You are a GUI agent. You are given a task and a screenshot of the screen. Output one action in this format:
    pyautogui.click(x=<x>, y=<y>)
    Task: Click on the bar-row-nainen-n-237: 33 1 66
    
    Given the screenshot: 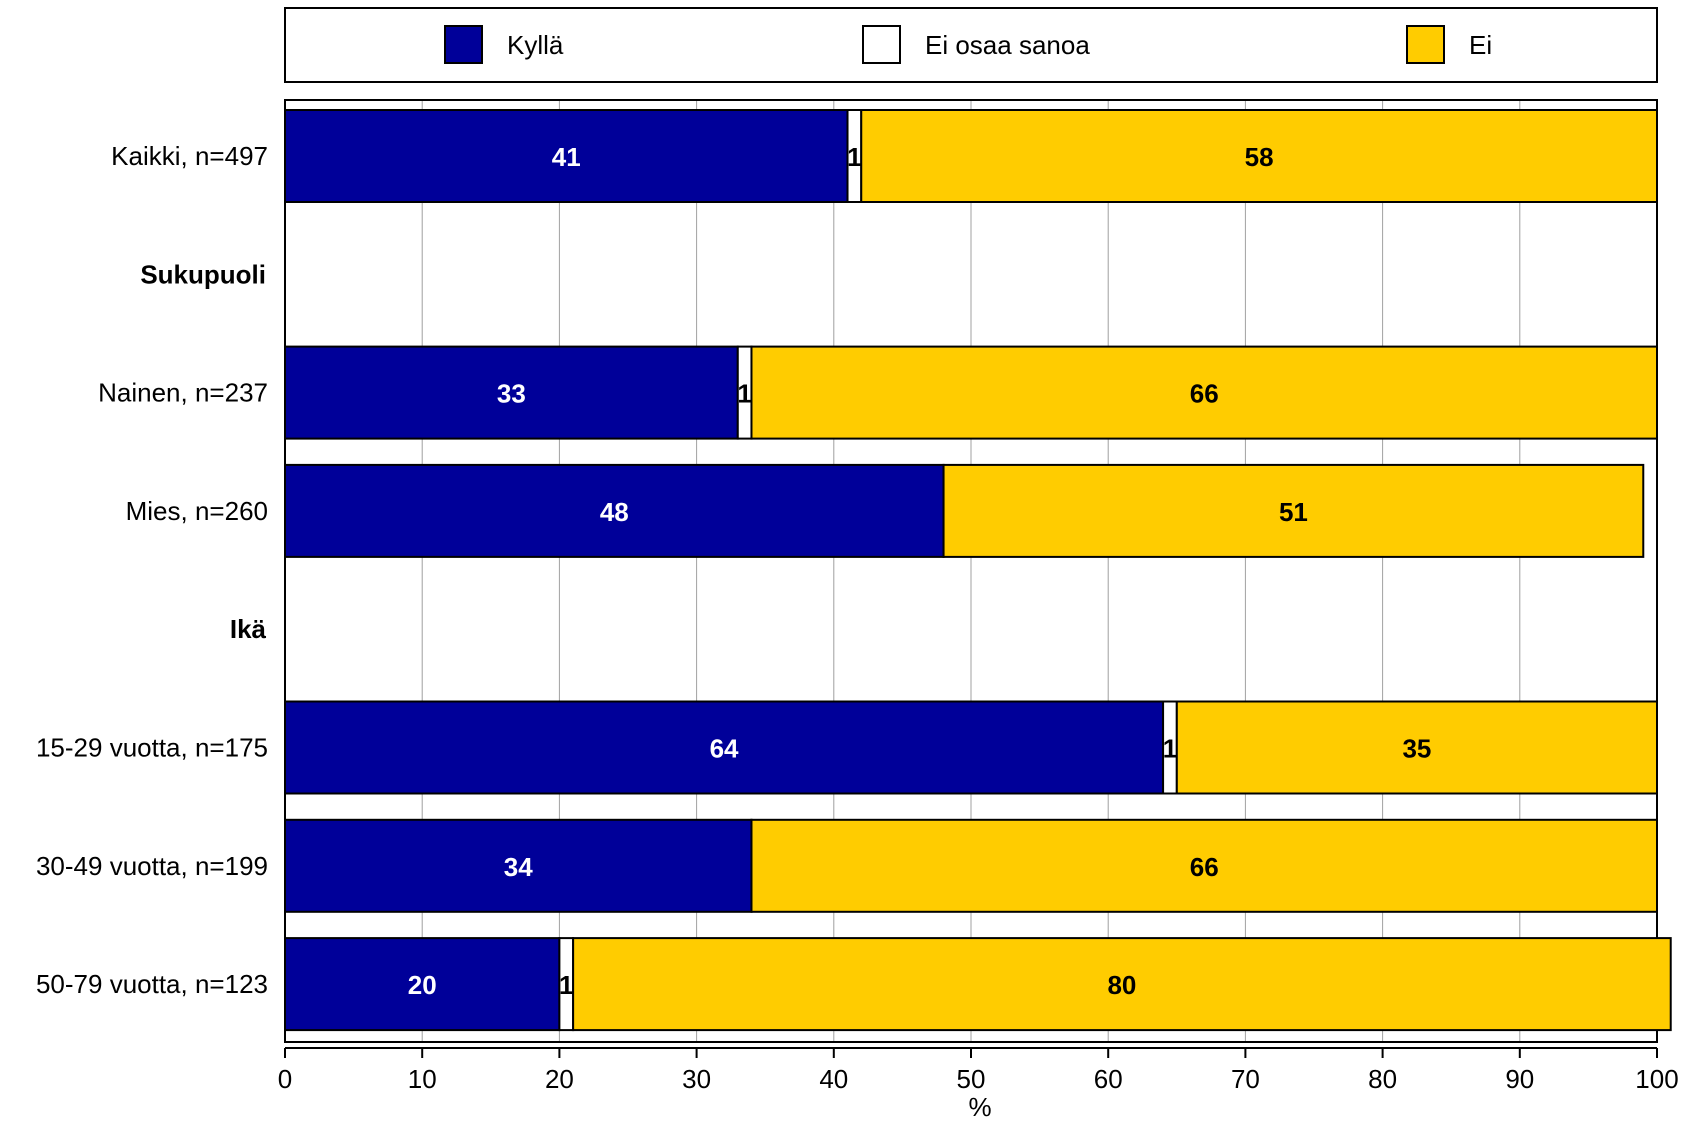 What is the action you would take?
    pyautogui.click(x=971, y=392)
    